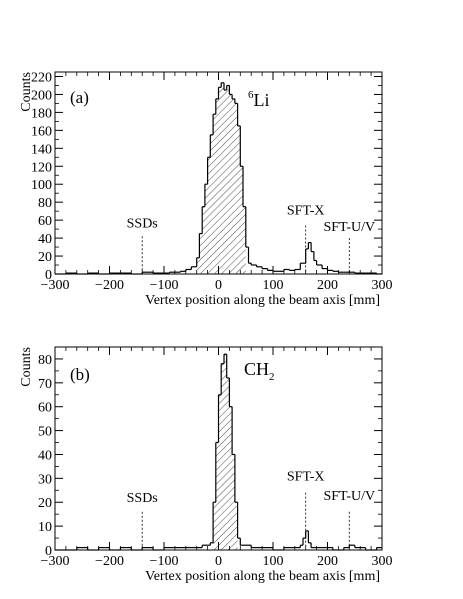 The image size is (463, 599). What do you see at coordinates (41, 113) in the screenshot?
I see `y-tick-label-a: 180` at bounding box center [41, 113].